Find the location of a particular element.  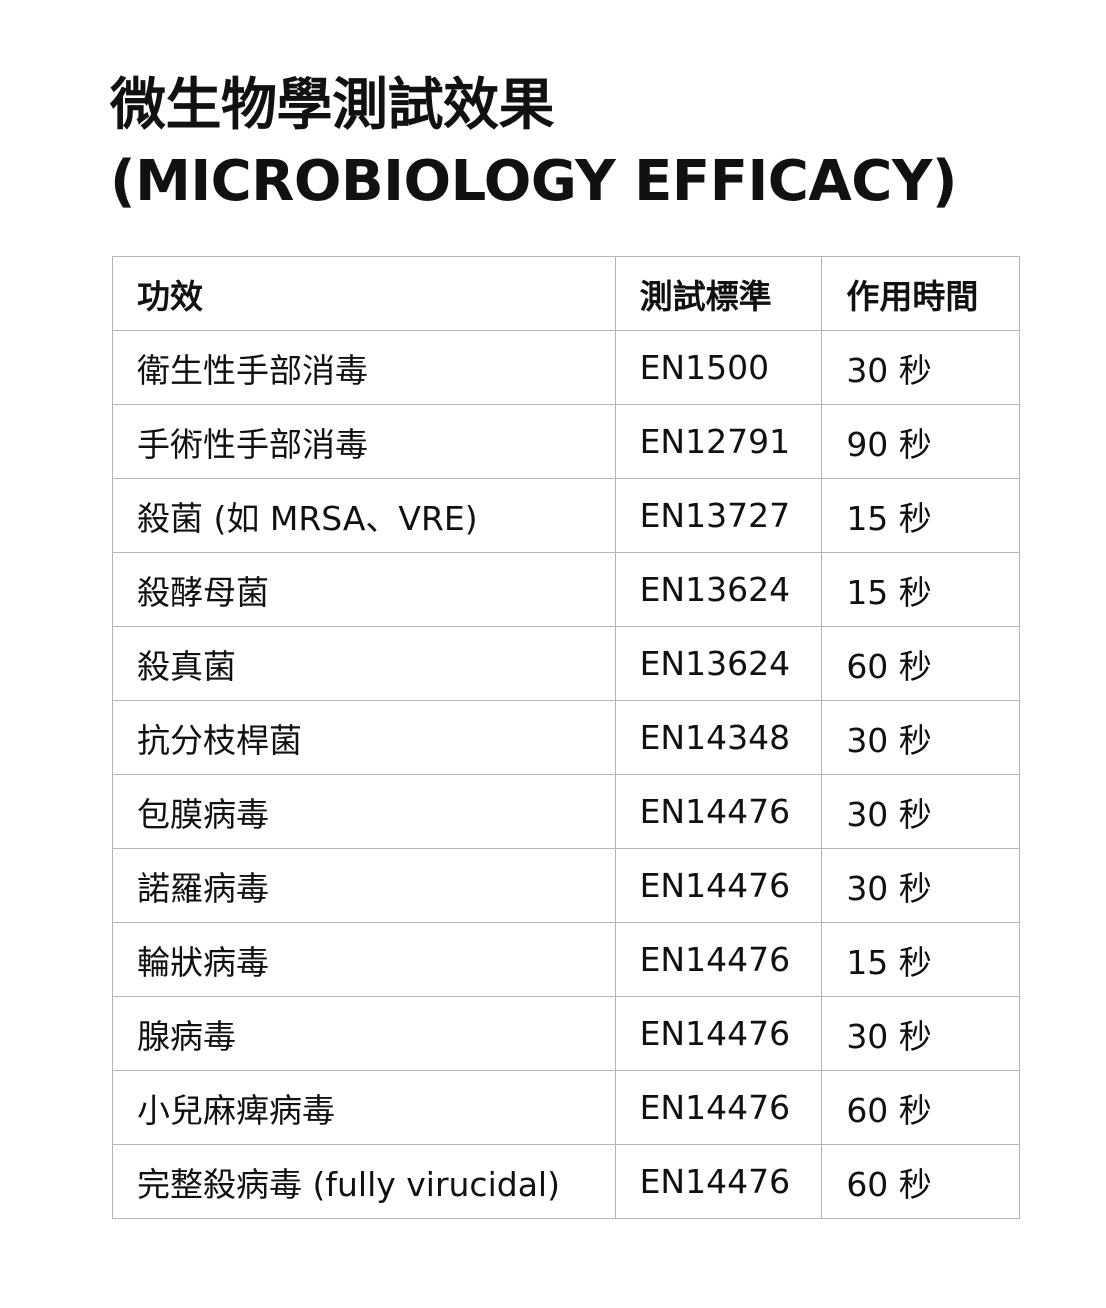

table-row: 抗分枝桿菌 EN14348 30 秒 is located at coordinates (566, 737).